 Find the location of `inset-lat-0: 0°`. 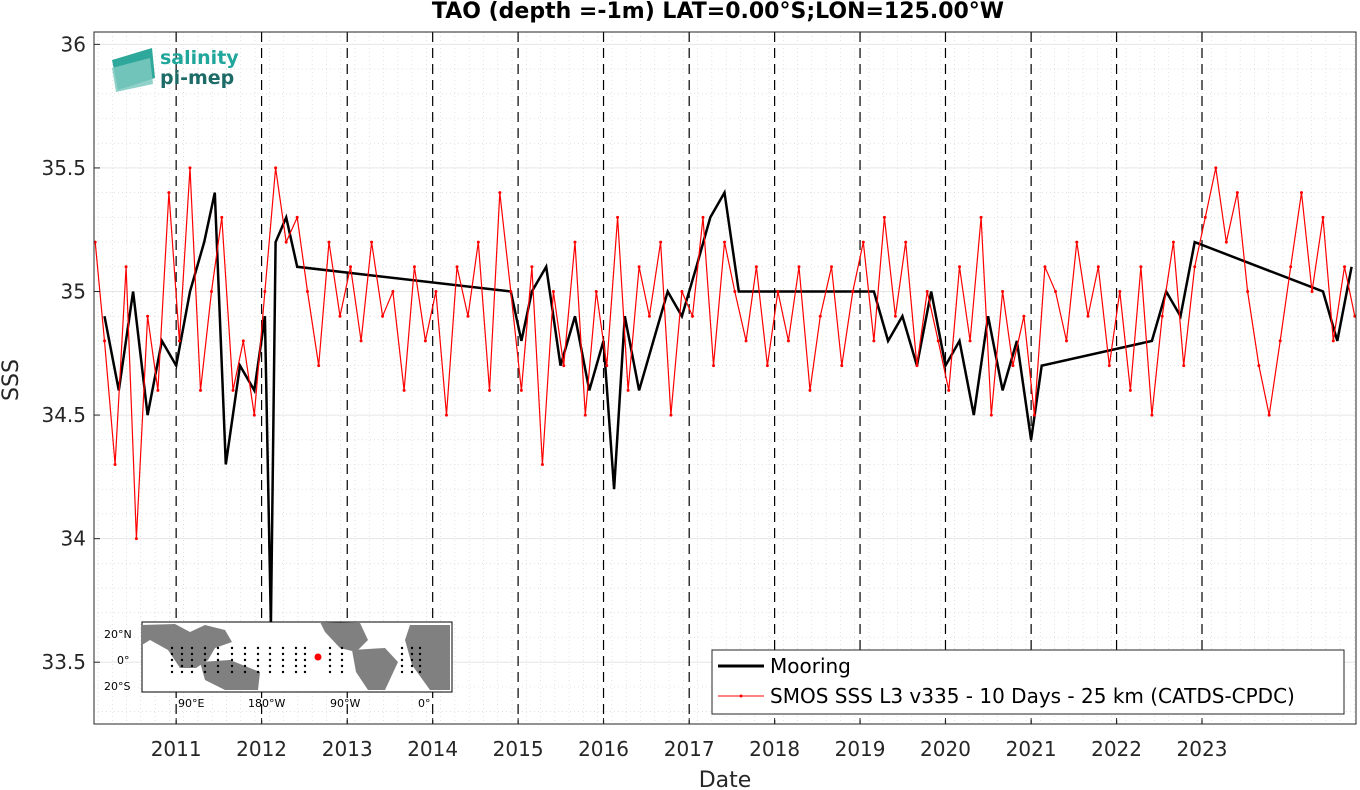

inset-lat-0: 0° is located at coordinates (123, 660).